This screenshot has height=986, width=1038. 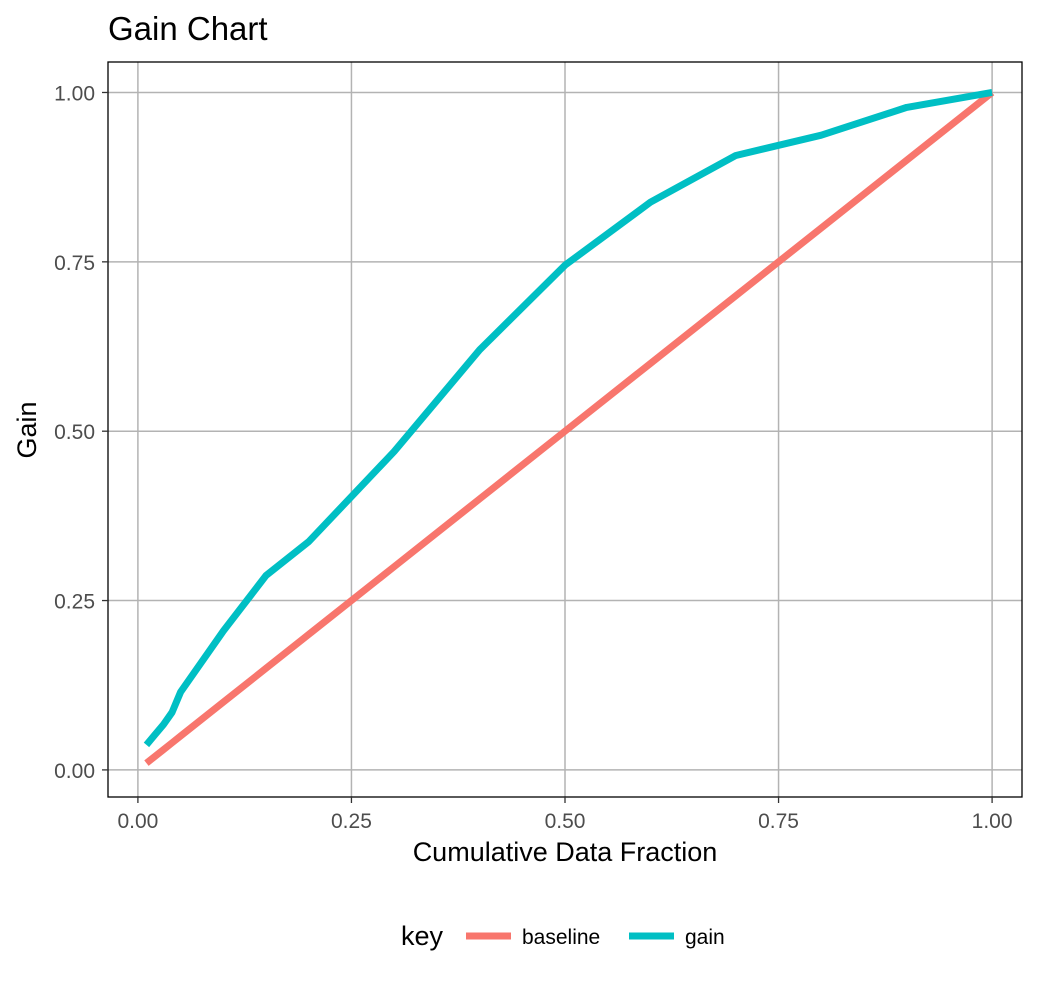 I want to click on legend: key baseline gain, so click(x=563, y=936).